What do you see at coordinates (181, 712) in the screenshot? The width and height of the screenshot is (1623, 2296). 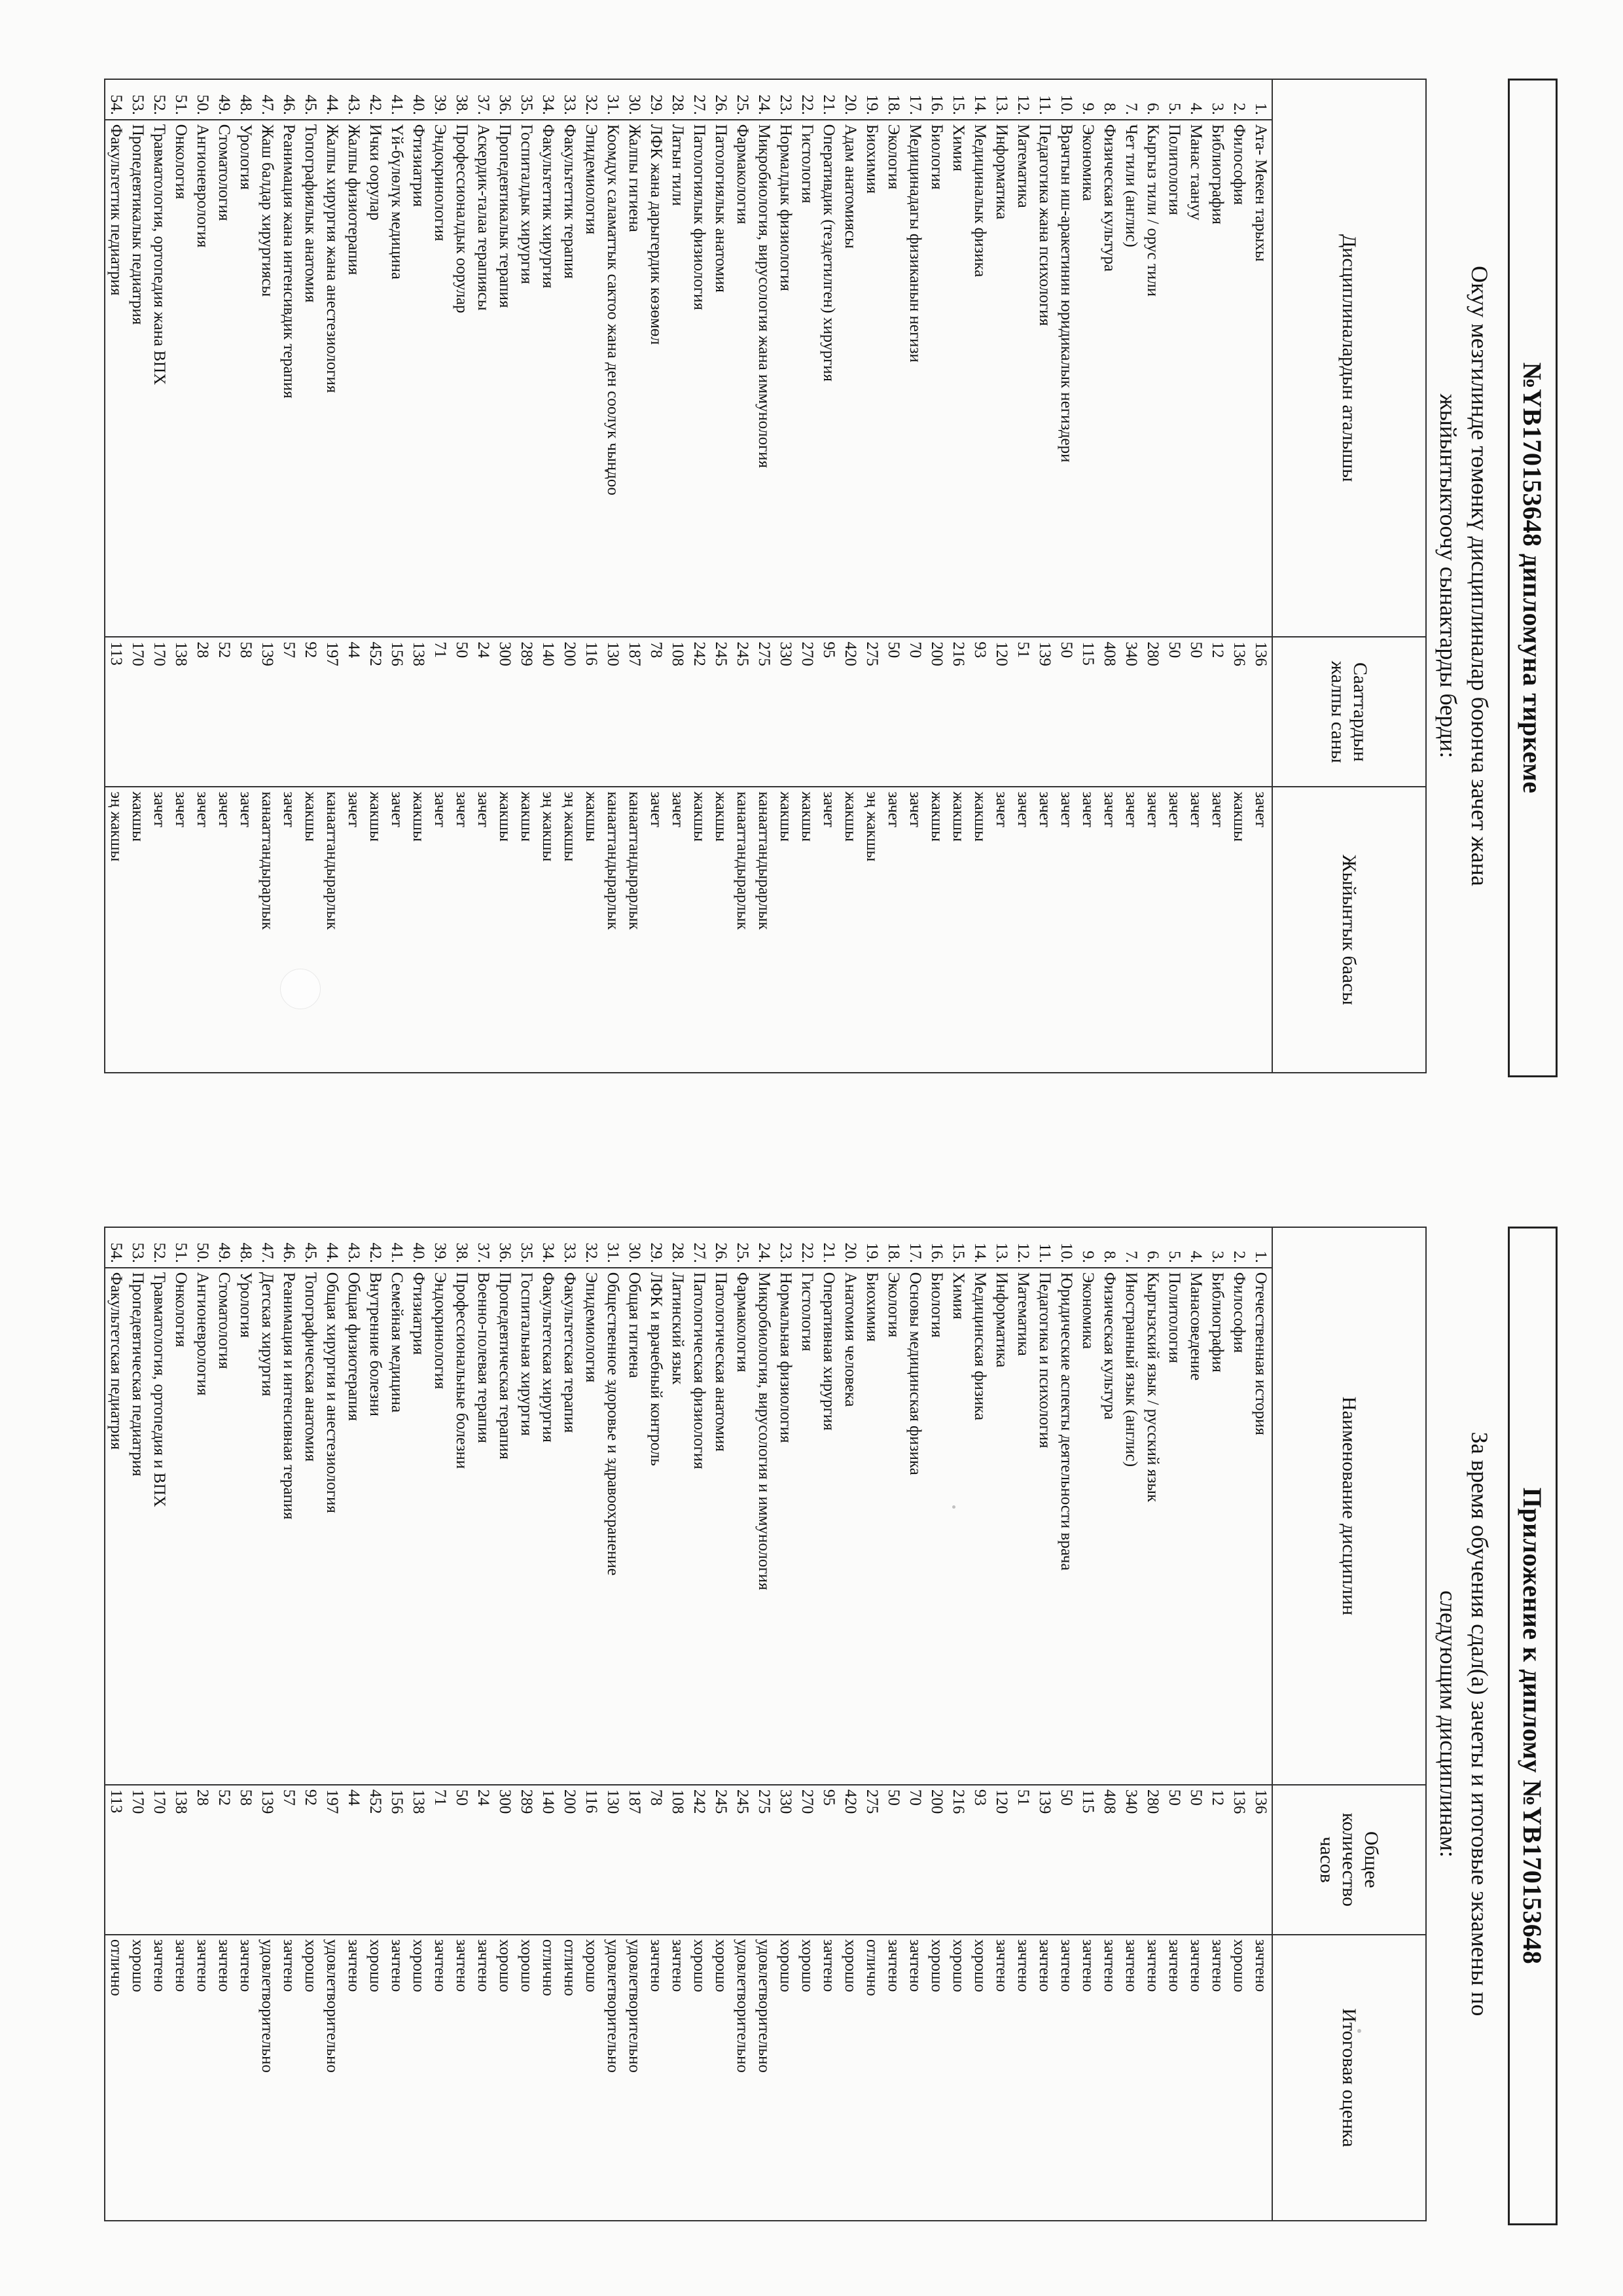 I see `hours-value: 138` at bounding box center [181, 712].